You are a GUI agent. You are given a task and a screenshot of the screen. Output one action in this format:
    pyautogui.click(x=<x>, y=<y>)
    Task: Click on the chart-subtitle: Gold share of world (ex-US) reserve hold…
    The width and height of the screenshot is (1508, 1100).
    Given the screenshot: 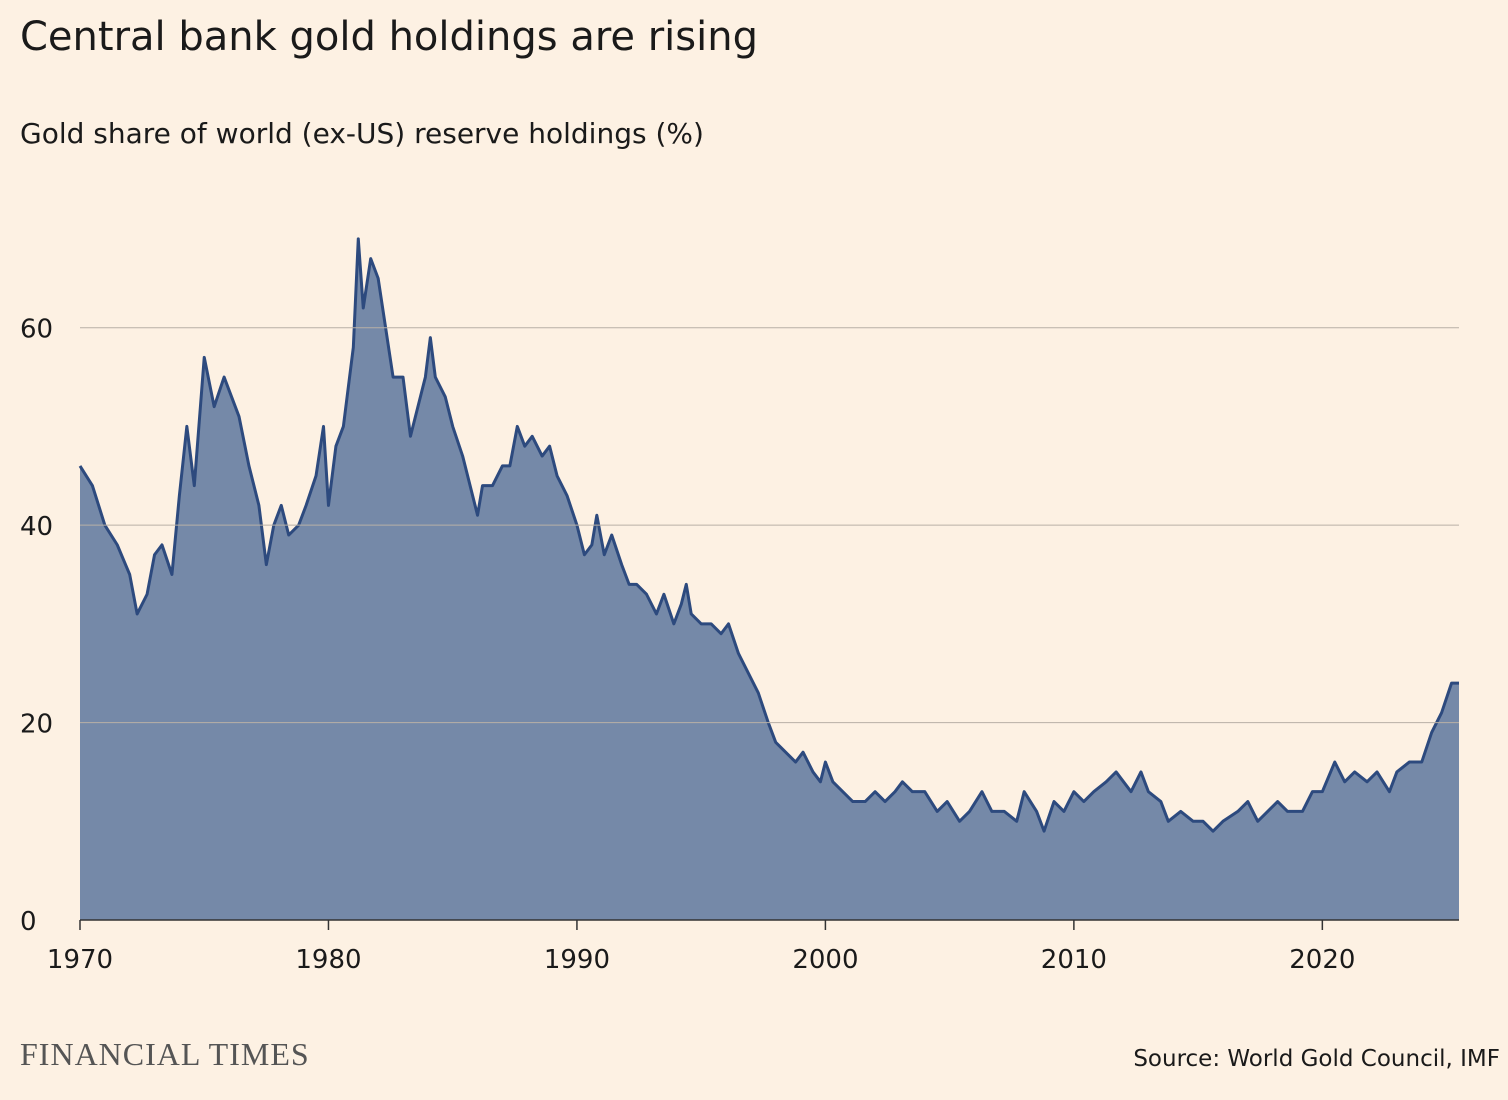 What is the action you would take?
    pyautogui.click(x=362, y=133)
    